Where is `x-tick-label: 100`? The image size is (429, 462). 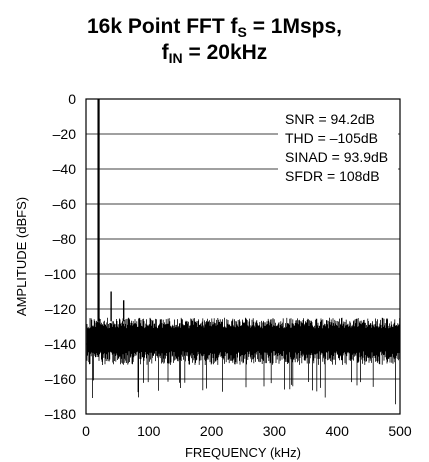
x-tick-label: 100 is located at coordinates (149, 431).